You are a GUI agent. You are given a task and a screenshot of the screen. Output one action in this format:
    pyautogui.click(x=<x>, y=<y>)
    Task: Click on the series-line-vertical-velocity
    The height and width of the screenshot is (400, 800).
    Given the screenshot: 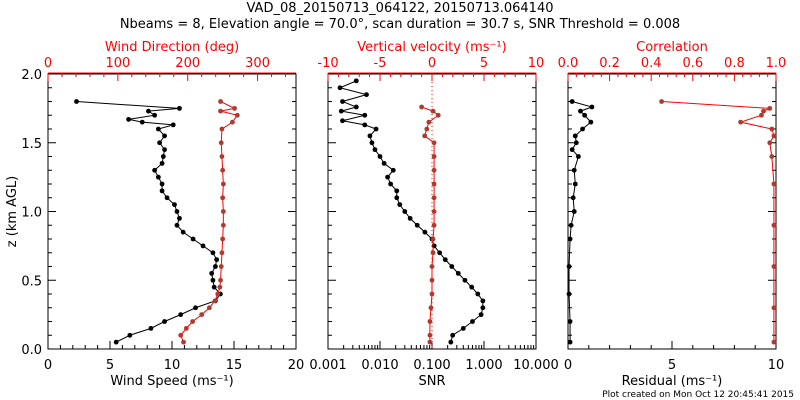 What is the action you would take?
    pyautogui.click(x=430, y=224)
    